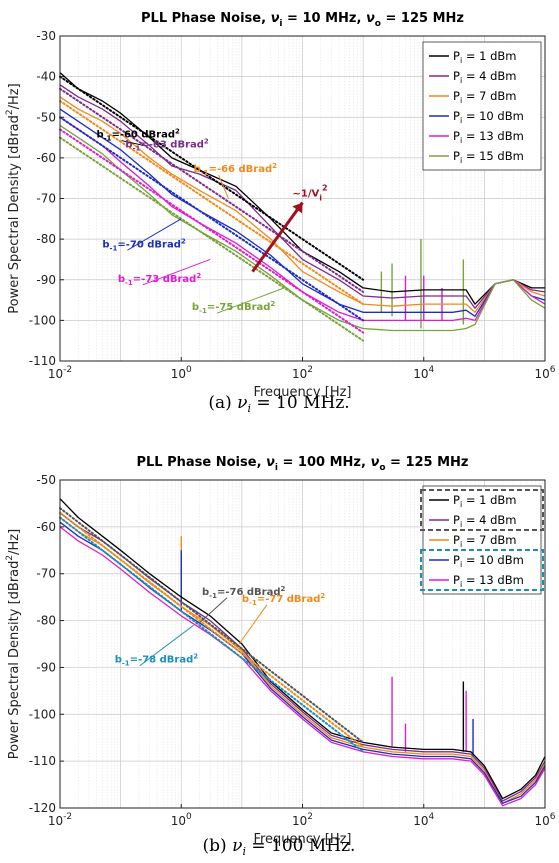 This screenshot has width=559, height=863. What do you see at coordinates (284, 599) in the screenshot?
I see `b-annotation: b-1=-77 dBrad2` at bounding box center [284, 599].